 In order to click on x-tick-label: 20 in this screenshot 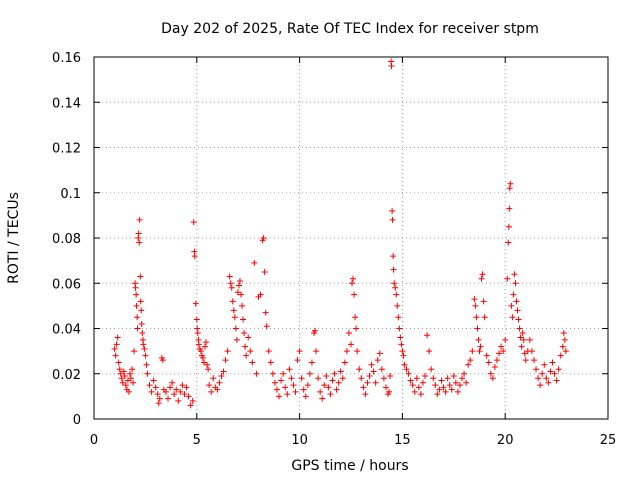, I will do `click(505, 440)`.